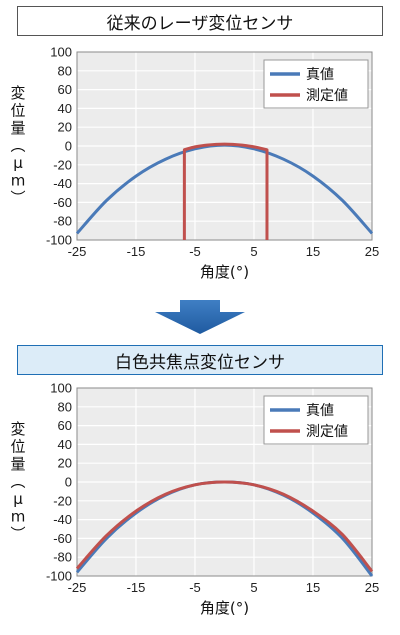  What do you see at coordinates (200, 21) in the screenshot?
I see `chart-title-conventional: 従来のレーザ変位センサ` at bounding box center [200, 21].